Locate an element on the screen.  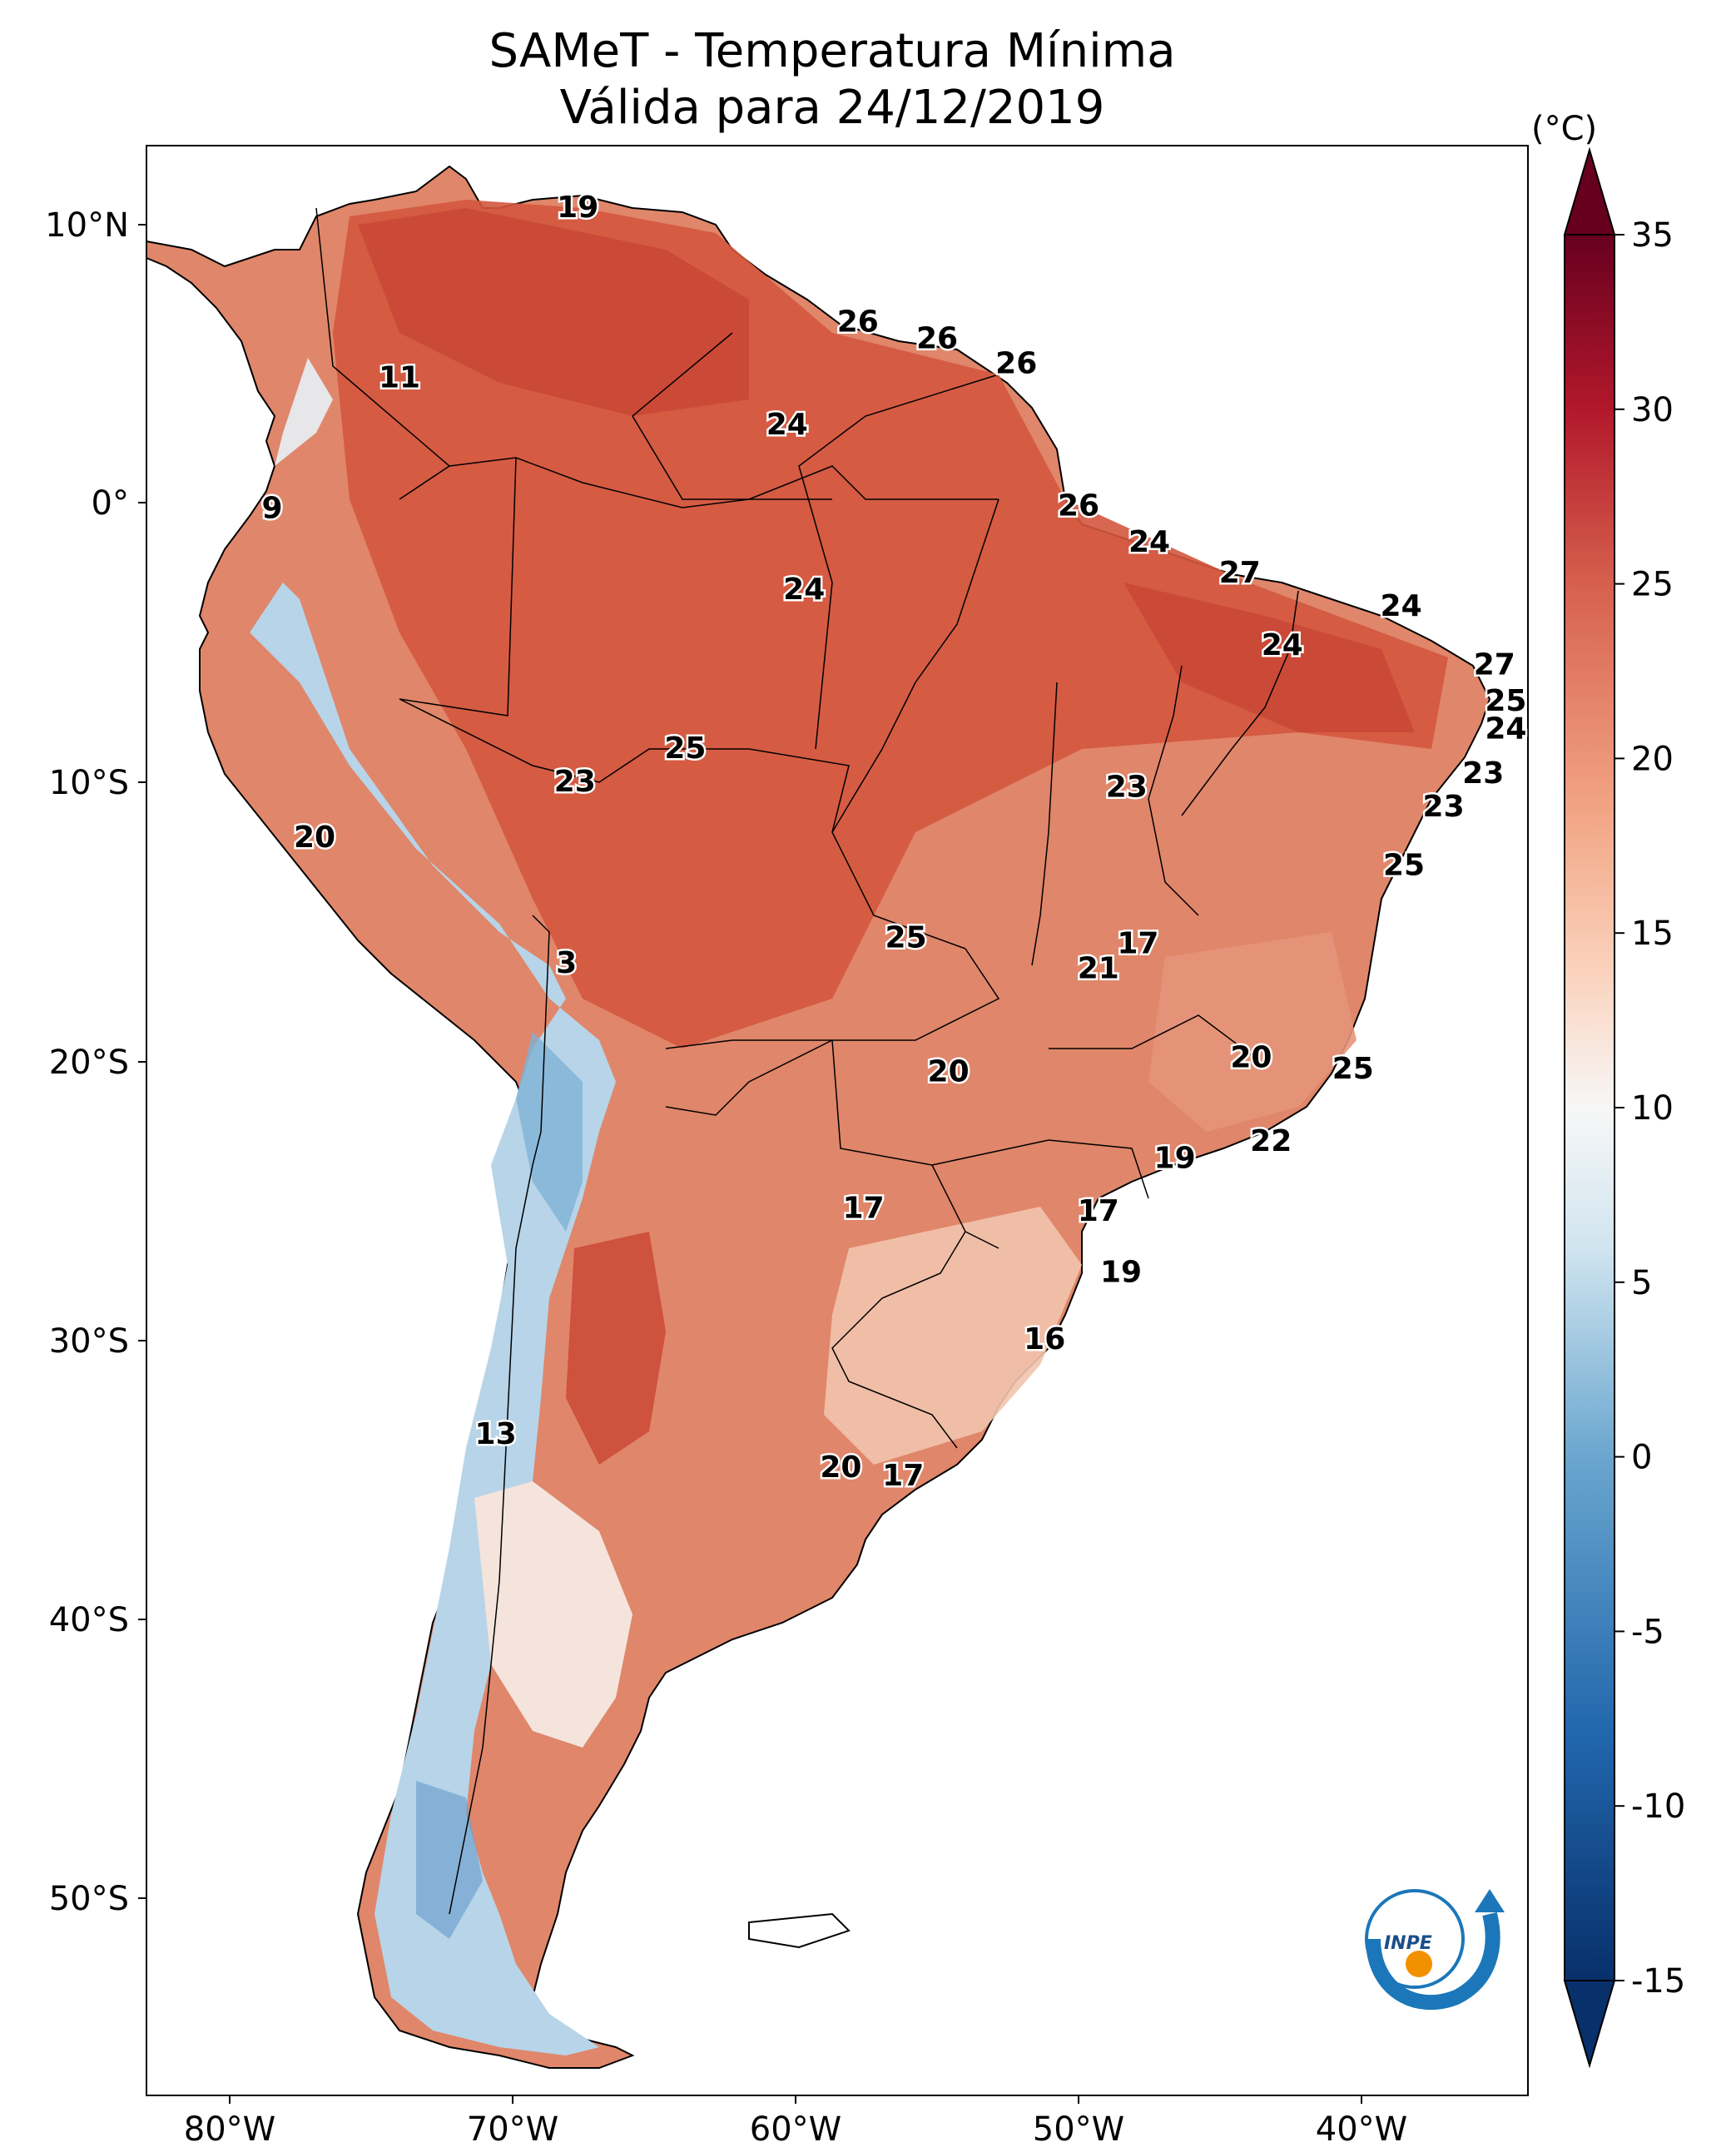
temperature-point-label: 21 is located at coordinates (1099, 968).